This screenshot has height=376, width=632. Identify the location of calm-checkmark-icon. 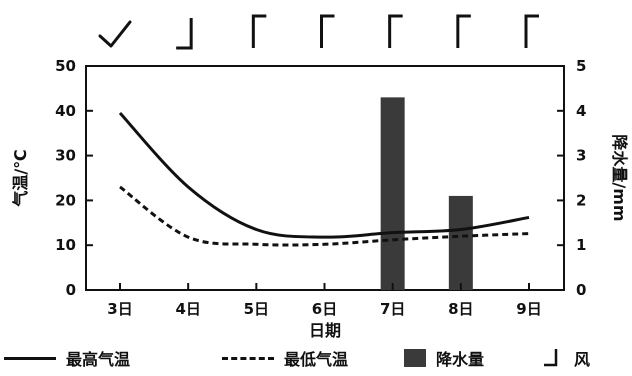
(115, 34).